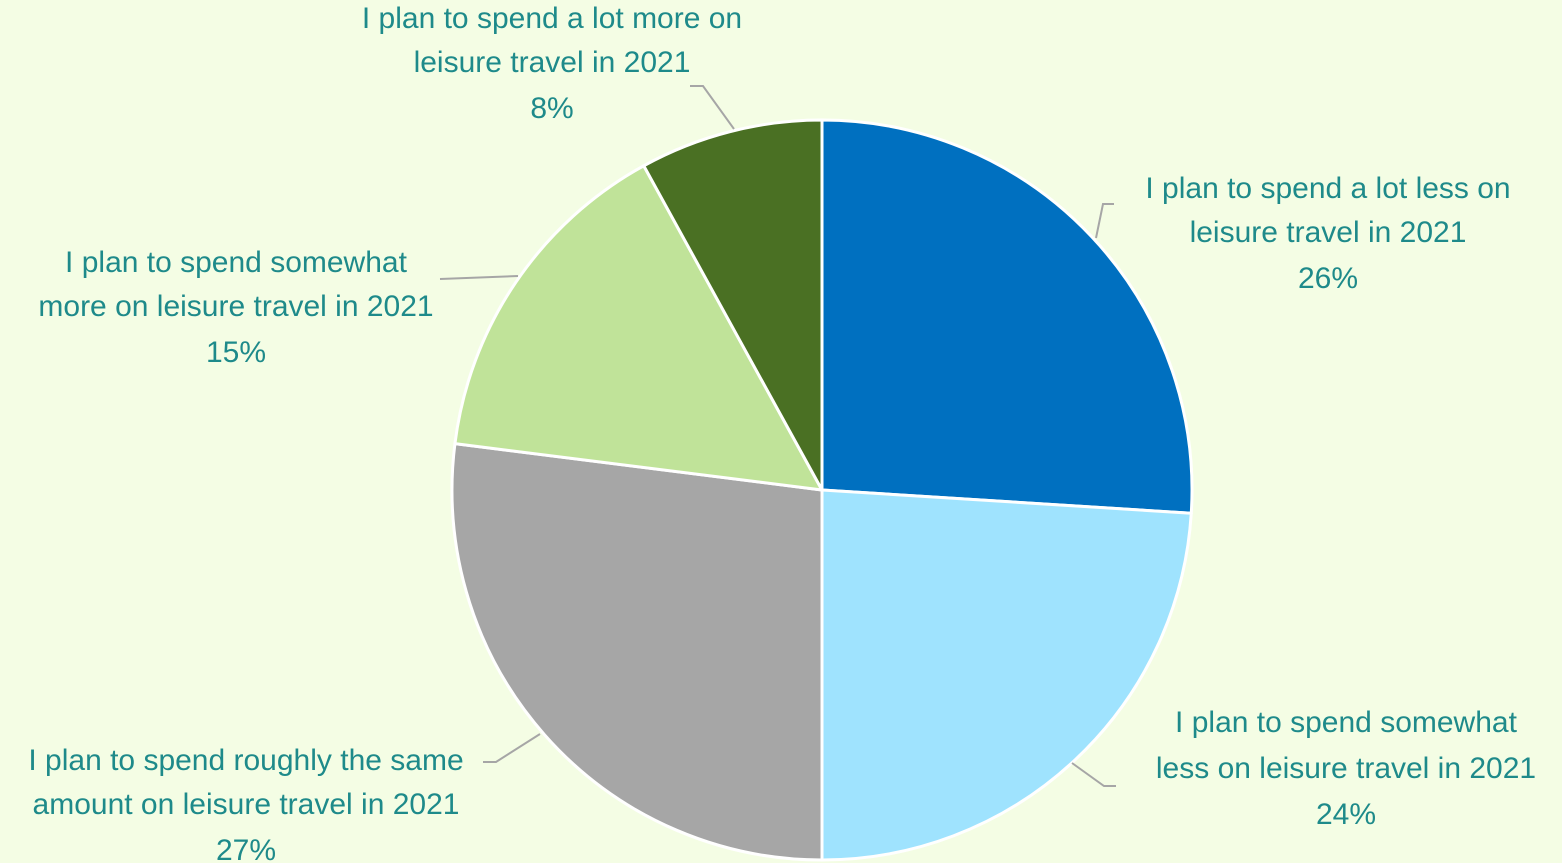  What do you see at coordinates (551, 108) in the screenshot?
I see `slice-value-label-5: 8%` at bounding box center [551, 108].